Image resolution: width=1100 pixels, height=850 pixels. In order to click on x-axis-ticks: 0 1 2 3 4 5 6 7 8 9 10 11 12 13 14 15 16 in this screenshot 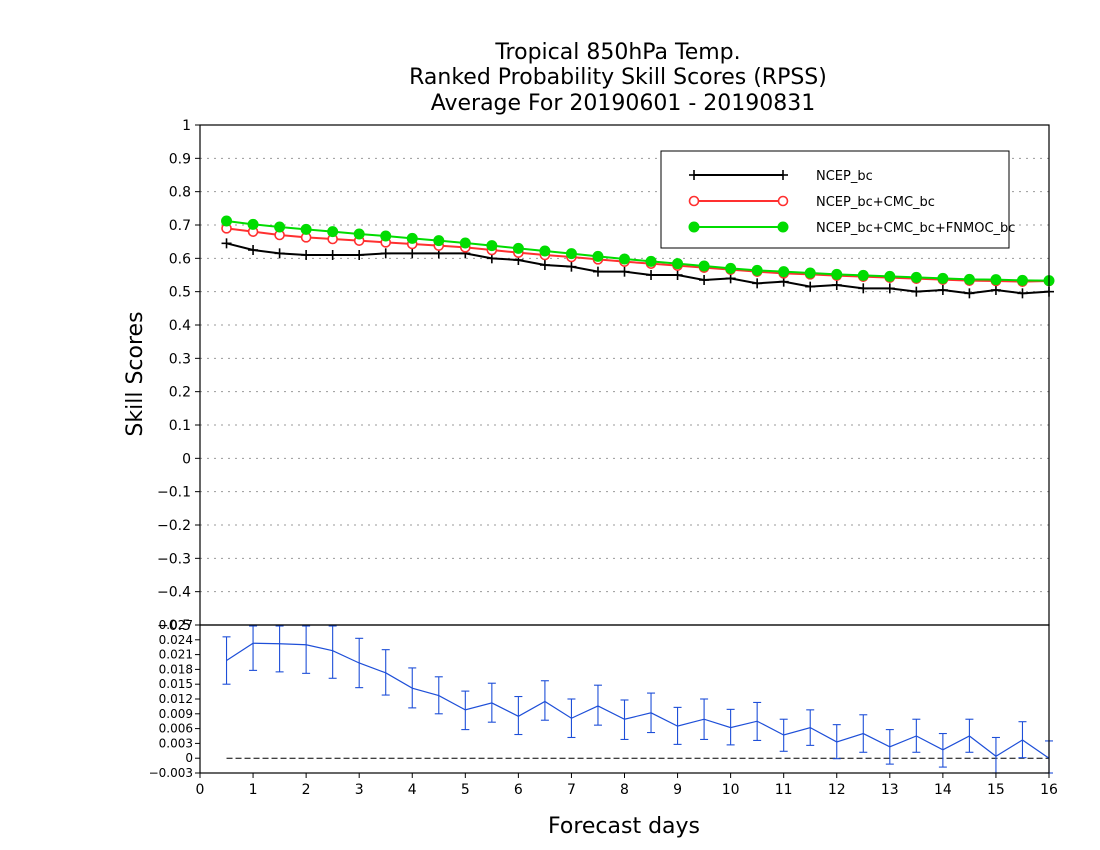, I will do `click(627, 785)`.